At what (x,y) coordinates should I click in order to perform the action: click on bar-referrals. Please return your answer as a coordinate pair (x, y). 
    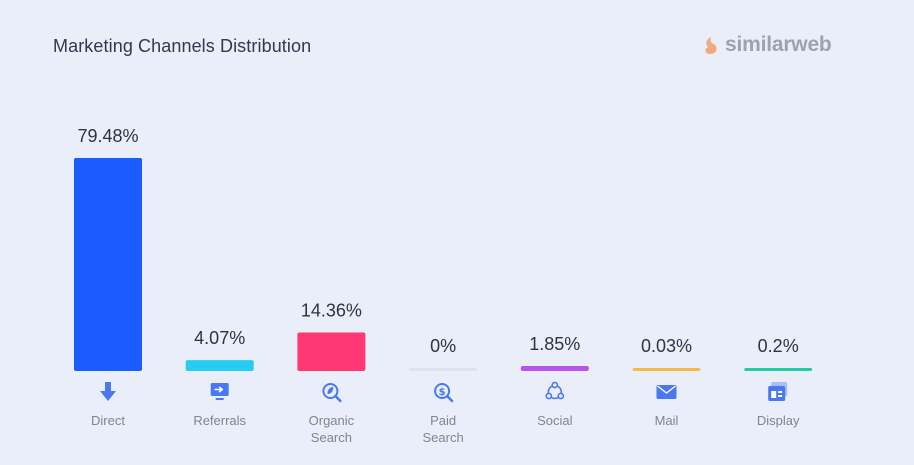
    Looking at the image, I should click on (219, 365).